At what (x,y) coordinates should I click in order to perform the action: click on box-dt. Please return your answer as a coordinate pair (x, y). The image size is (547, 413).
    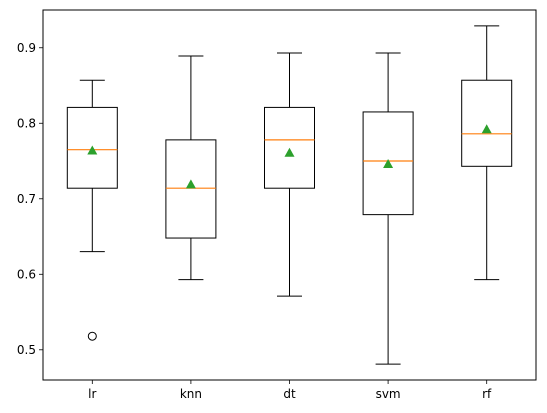
    Looking at the image, I should click on (289, 147).